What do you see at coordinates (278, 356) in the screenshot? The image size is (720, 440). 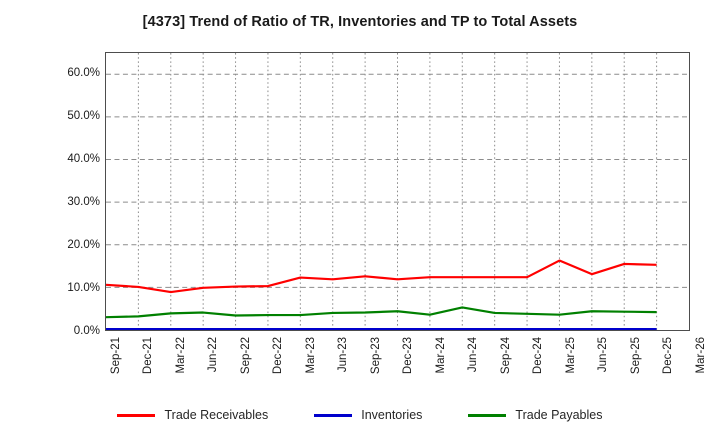 I see `x-tick-label: Dec-22` at bounding box center [278, 356].